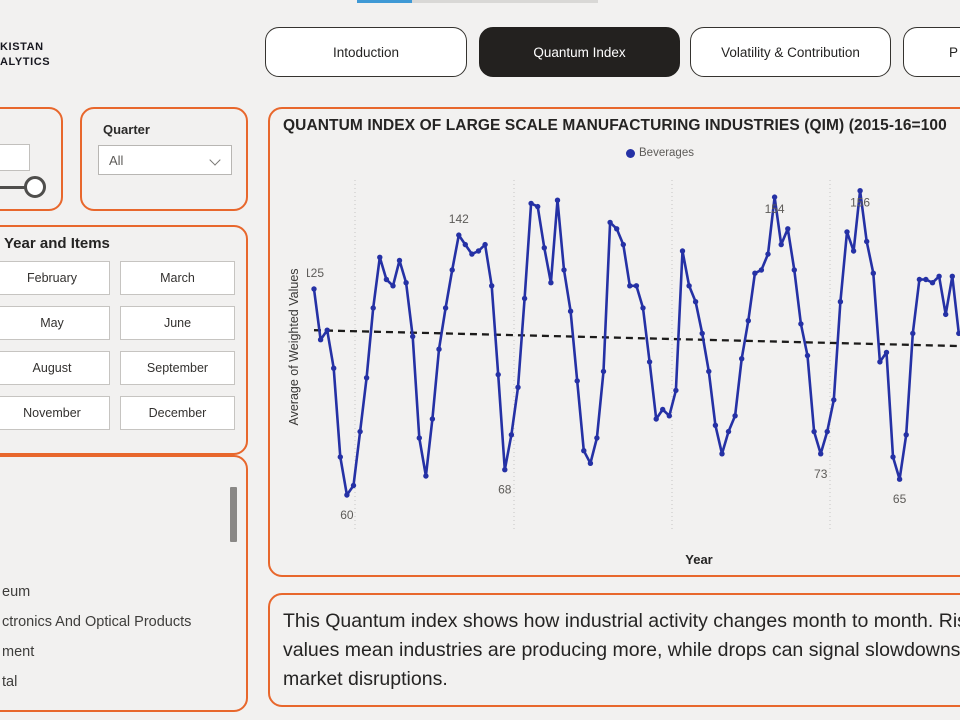  I want to click on month-button-august: August, so click(55, 368).